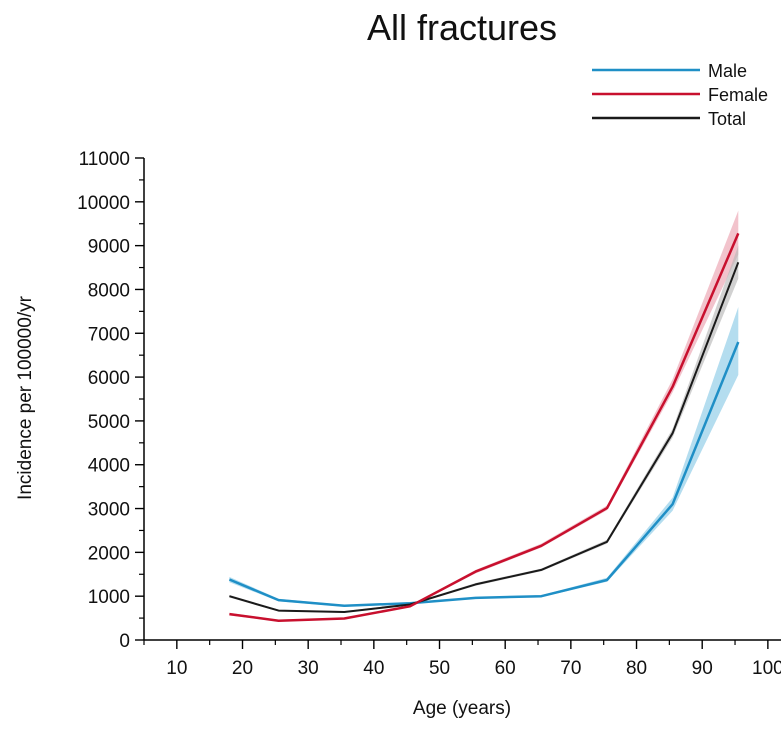 This screenshot has width=781, height=732. What do you see at coordinates (462, 708) in the screenshot?
I see `x-axis-label: Age (years)` at bounding box center [462, 708].